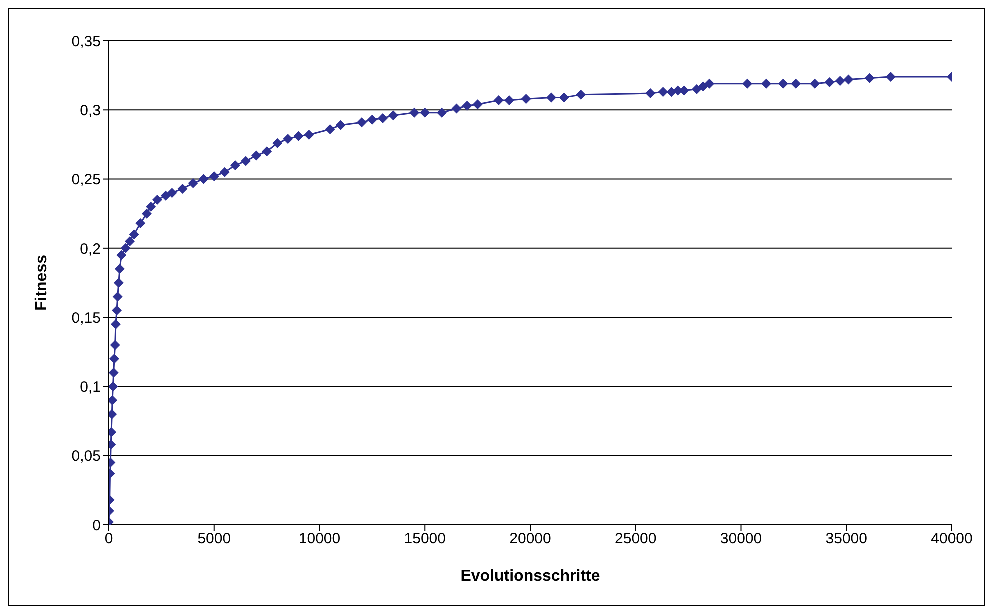  Describe the element at coordinates (952, 539) in the screenshot. I see `x-tick-label: 40000` at that location.